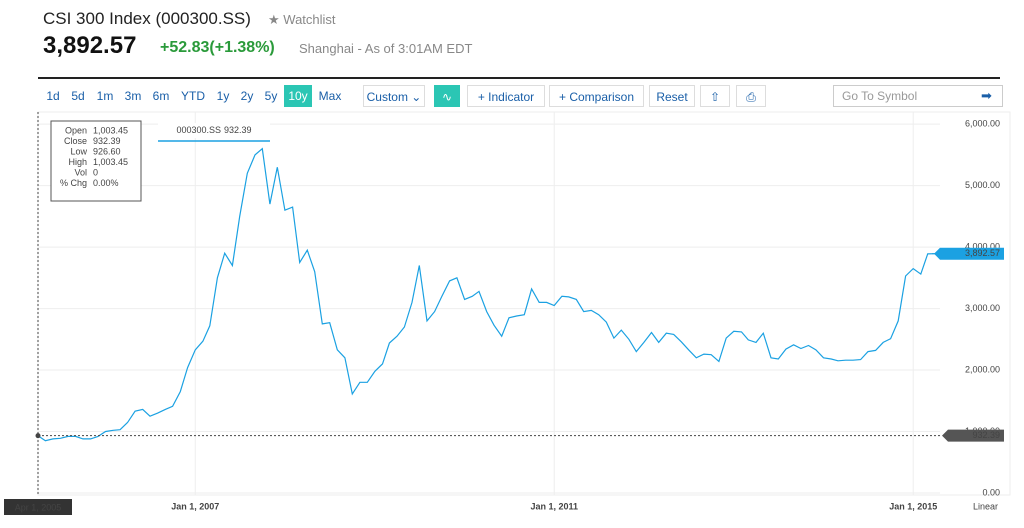 The width and height of the screenshot is (1024, 528). Describe the element at coordinates (602, 97) in the screenshot. I see `comparison-label: Comparison` at that location.